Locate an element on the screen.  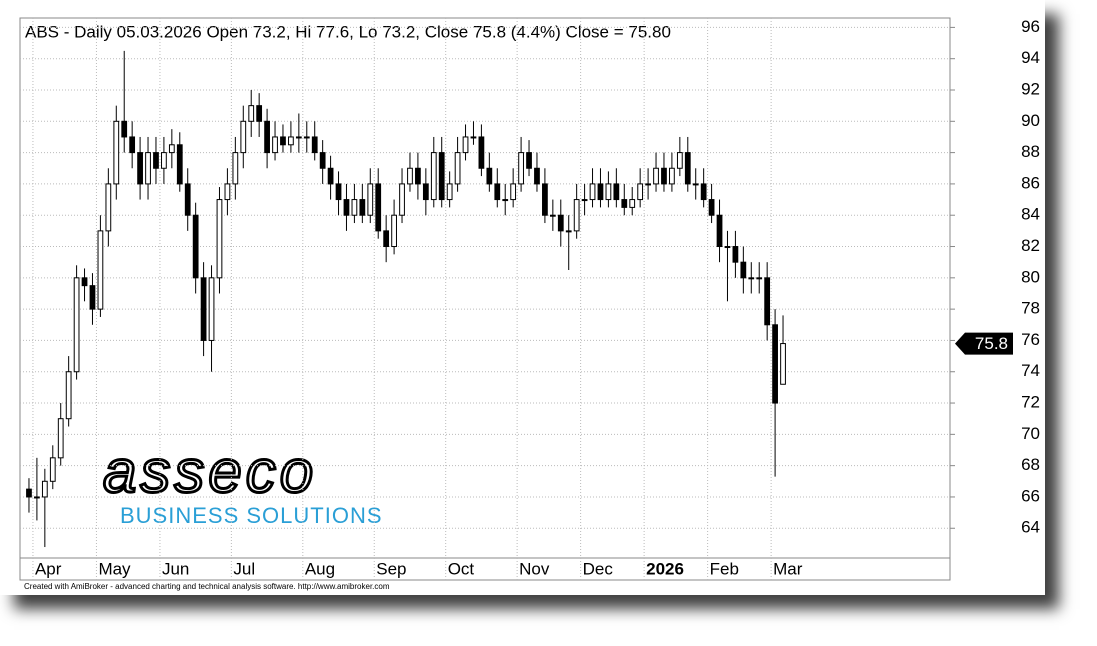
y-tick-label: 66 is located at coordinates (1030, 495).